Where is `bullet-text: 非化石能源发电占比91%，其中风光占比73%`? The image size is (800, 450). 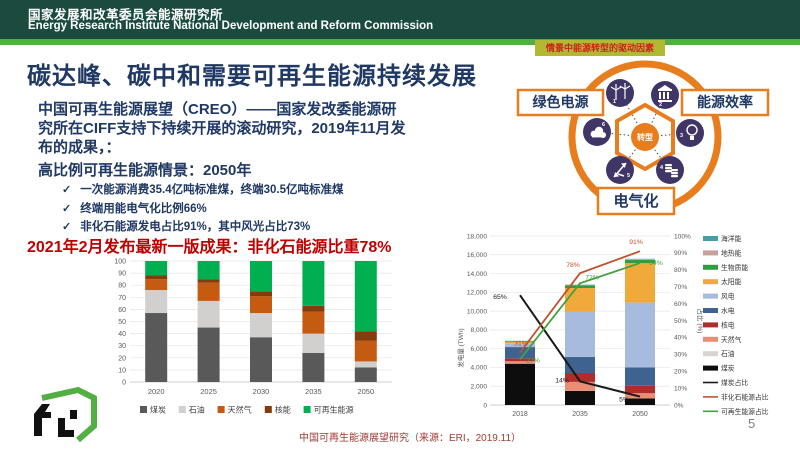
bullet-text: 非化石能源发电占比91%，其中风光占比73% is located at coordinates (195, 227).